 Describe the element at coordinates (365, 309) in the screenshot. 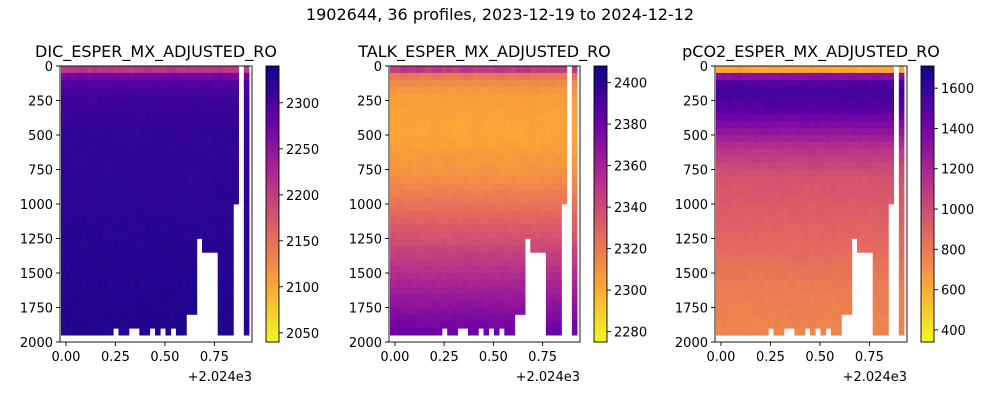

I see `y-tick-label: 1750` at that location.